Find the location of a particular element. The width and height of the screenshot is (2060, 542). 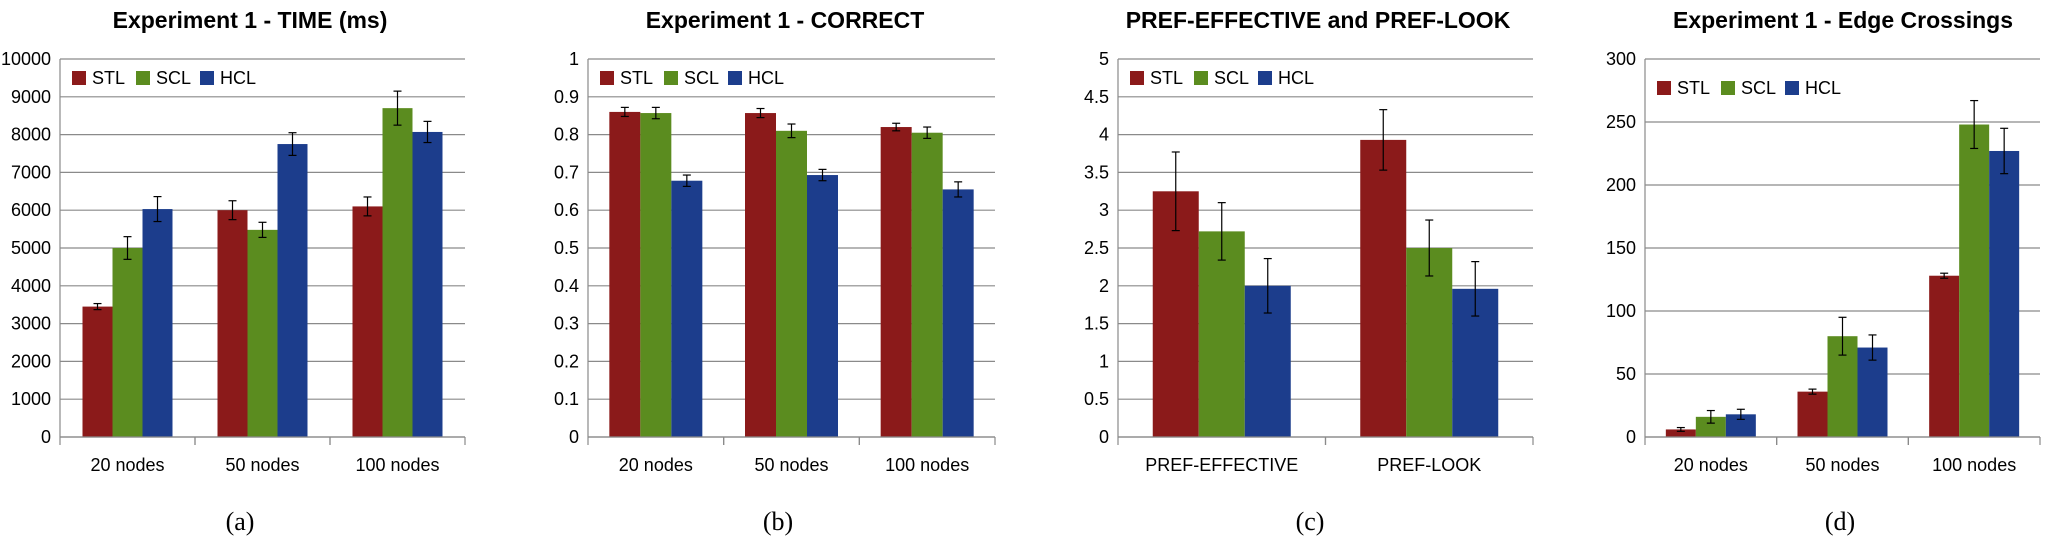

y-tick-label: 0.8 is located at coordinates (566, 135).